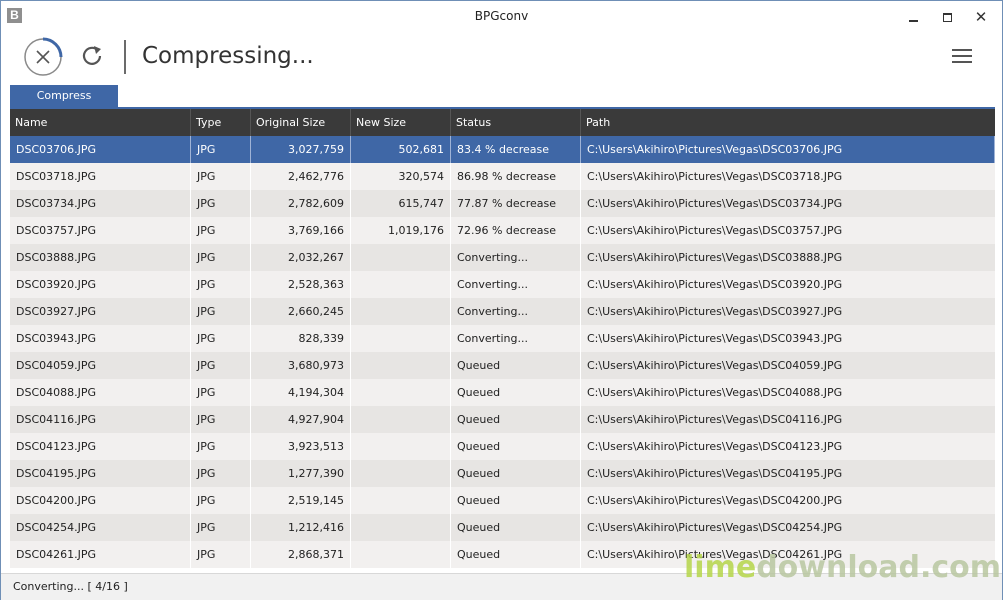 The image size is (1003, 600). What do you see at coordinates (301, 230) in the screenshot?
I see `cell-original-size: 3,769,166` at bounding box center [301, 230].